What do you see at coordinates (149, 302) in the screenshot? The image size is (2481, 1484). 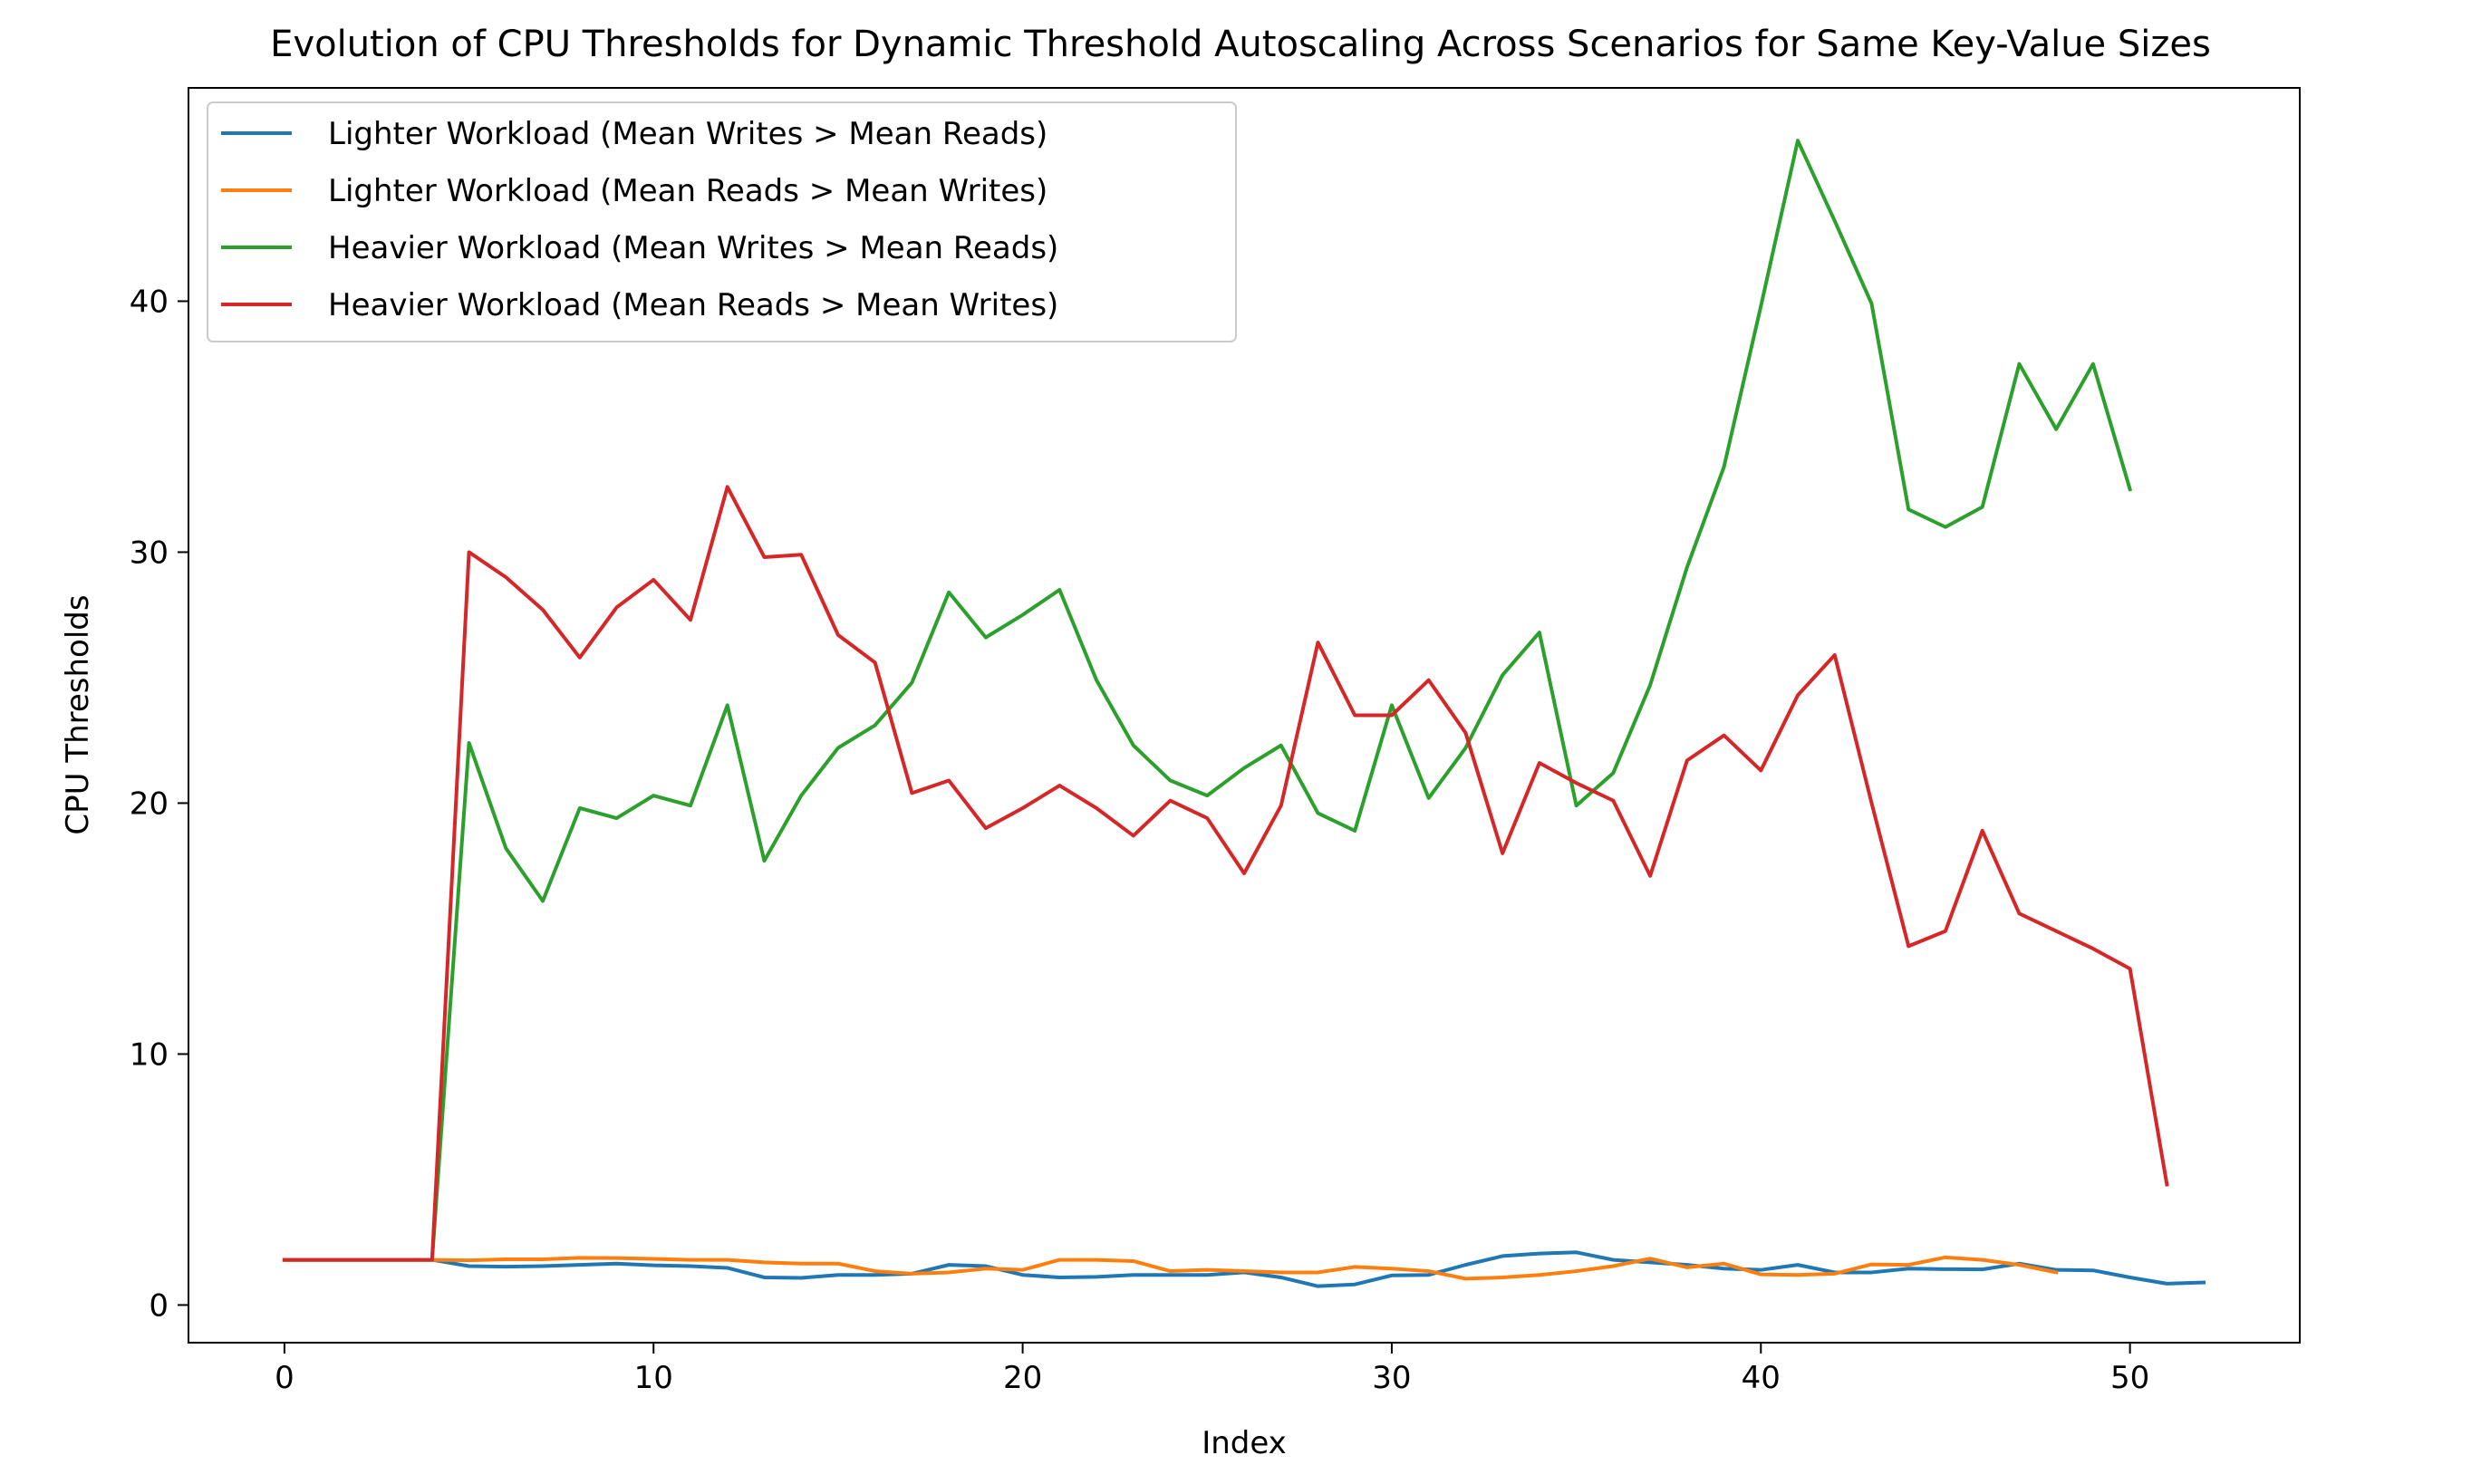 I see `y-tick-label: 40` at bounding box center [149, 302].